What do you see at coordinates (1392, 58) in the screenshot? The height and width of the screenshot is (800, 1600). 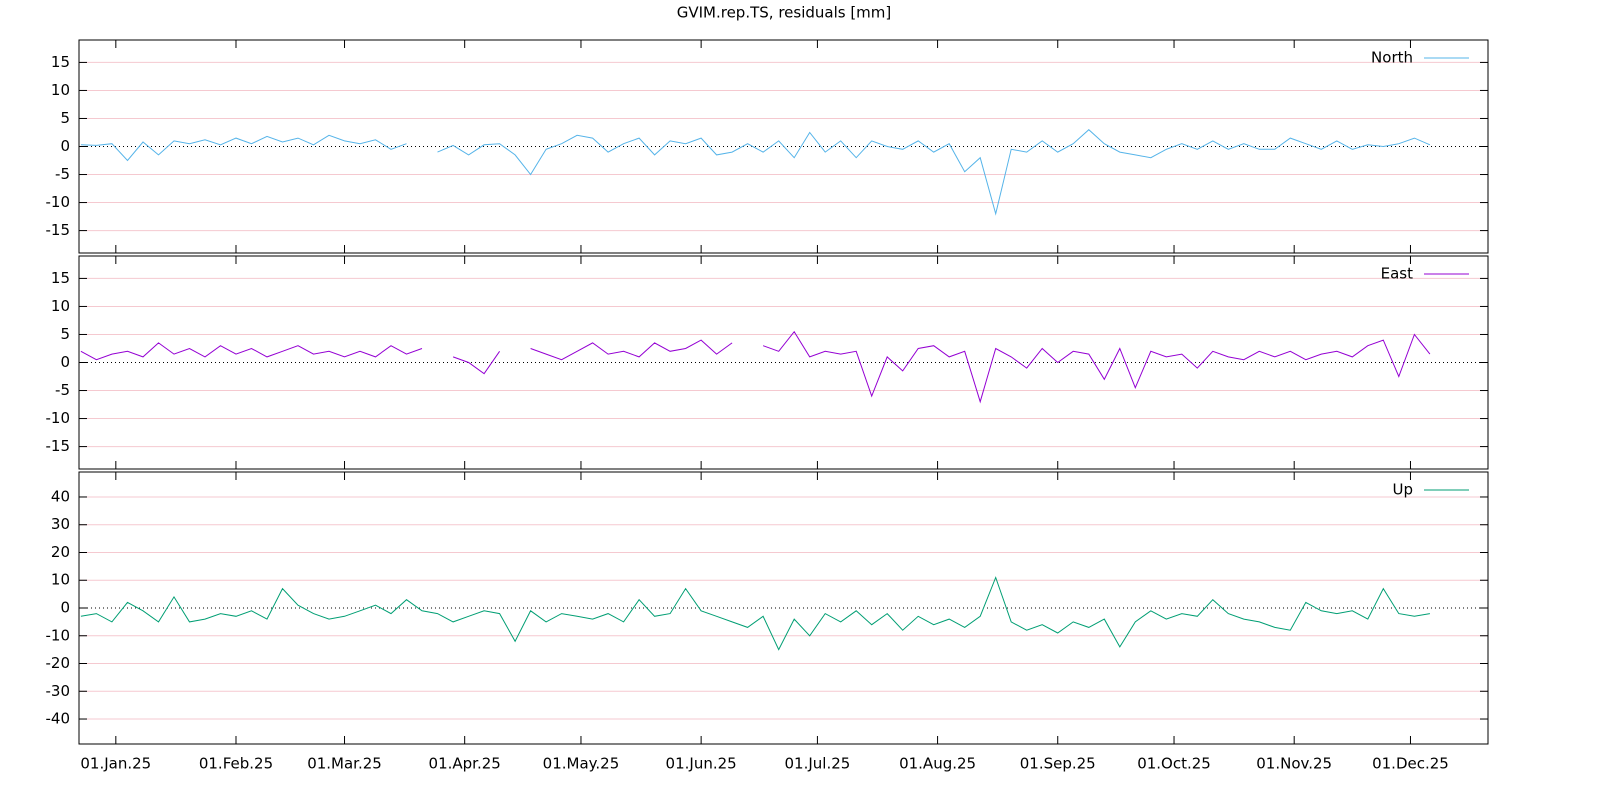 I see `legend-label: North` at bounding box center [1392, 58].